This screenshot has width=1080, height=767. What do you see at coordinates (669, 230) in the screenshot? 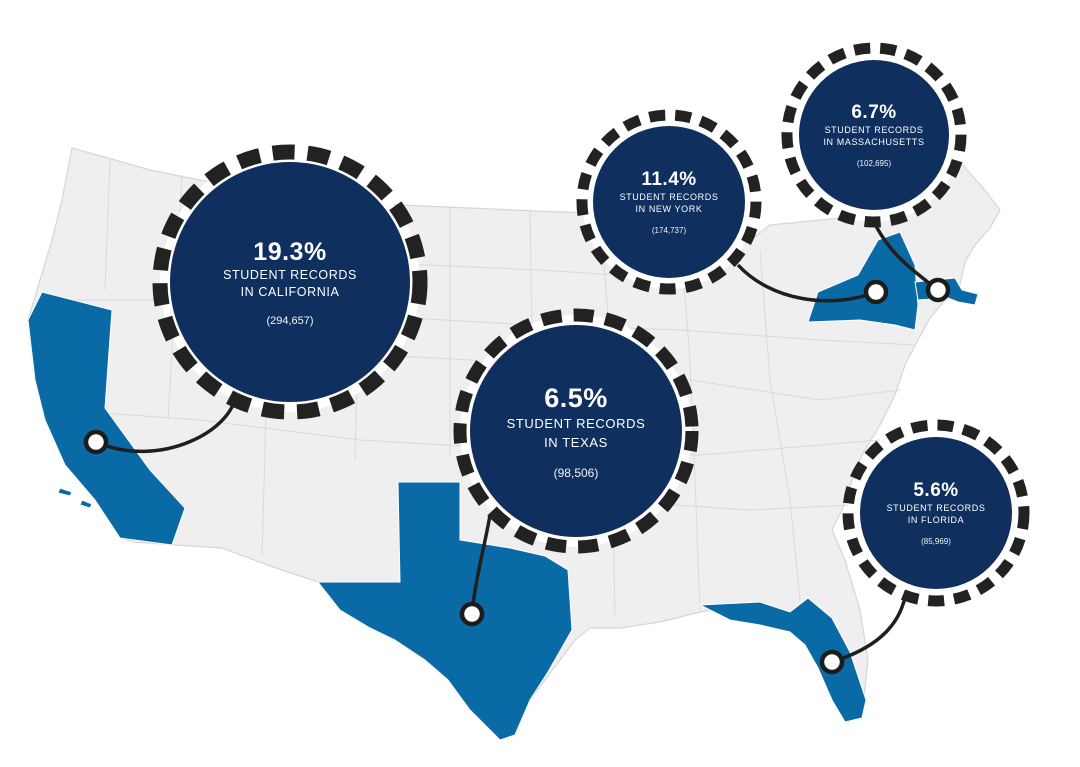
I see `new-york-count: (174,737)` at bounding box center [669, 230].